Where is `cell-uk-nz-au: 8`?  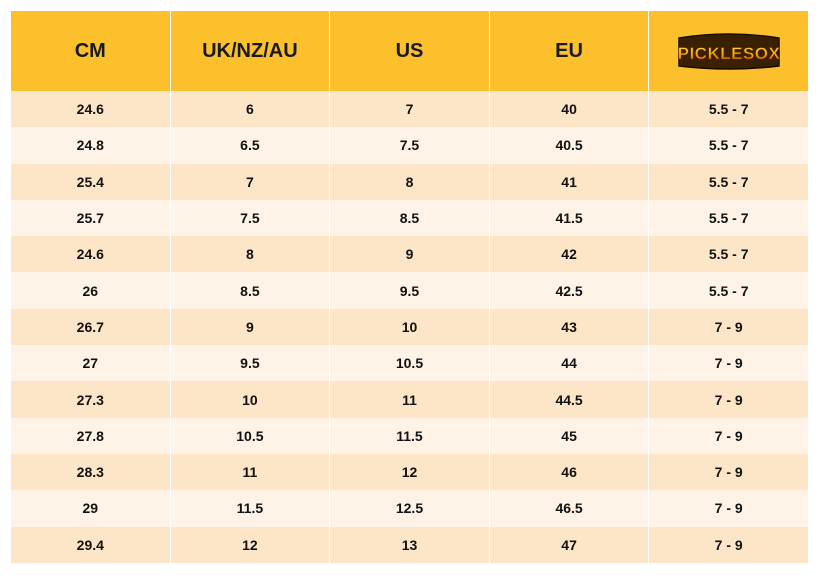 cell-uk-nz-au: 8 is located at coordinates (250, 254).